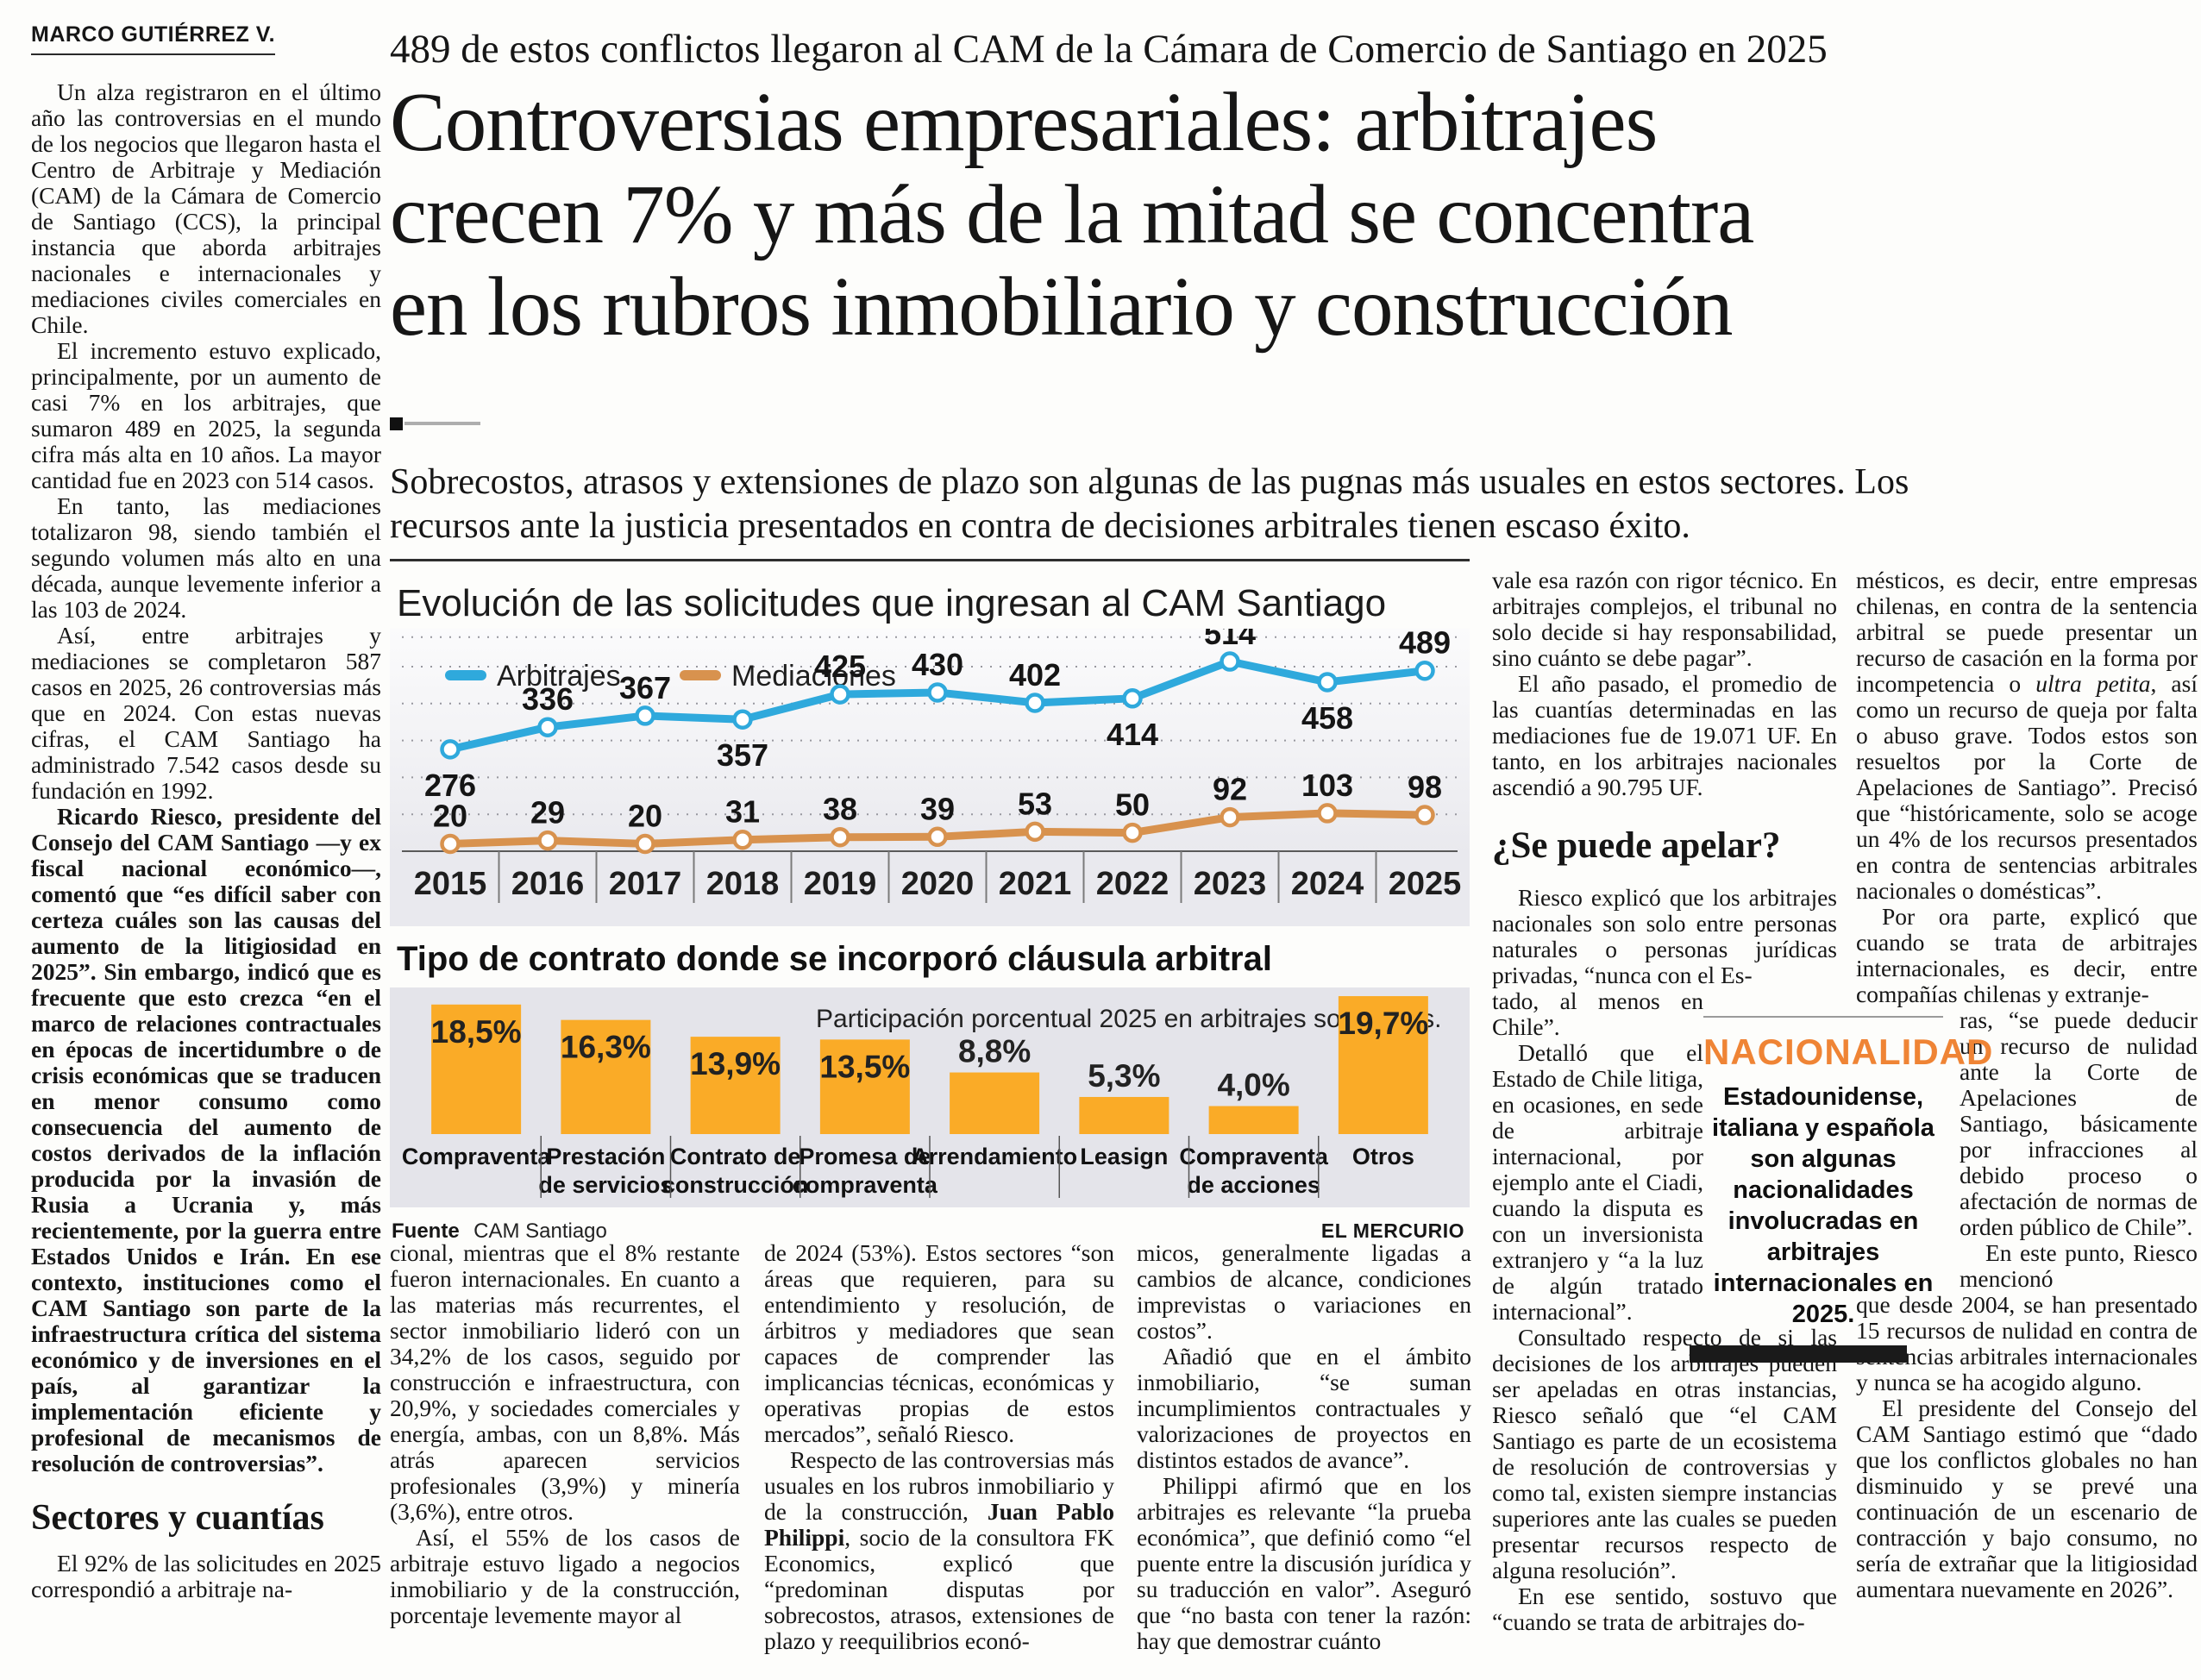  I want to click on text-segment: Sectores y cuantías, so click(177, 1518).